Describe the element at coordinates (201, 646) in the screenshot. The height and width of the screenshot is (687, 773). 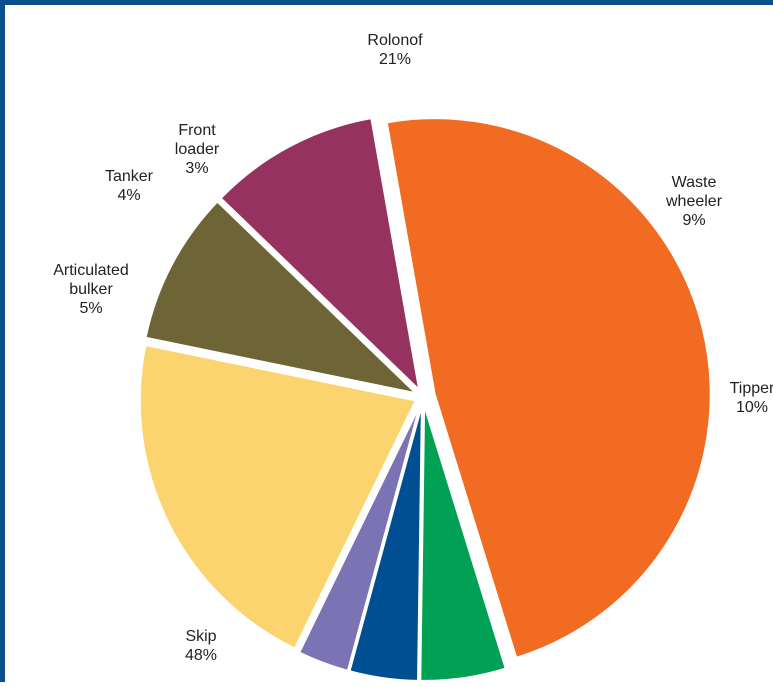
I see `slice-label-skip: Skip 48%` at that location.